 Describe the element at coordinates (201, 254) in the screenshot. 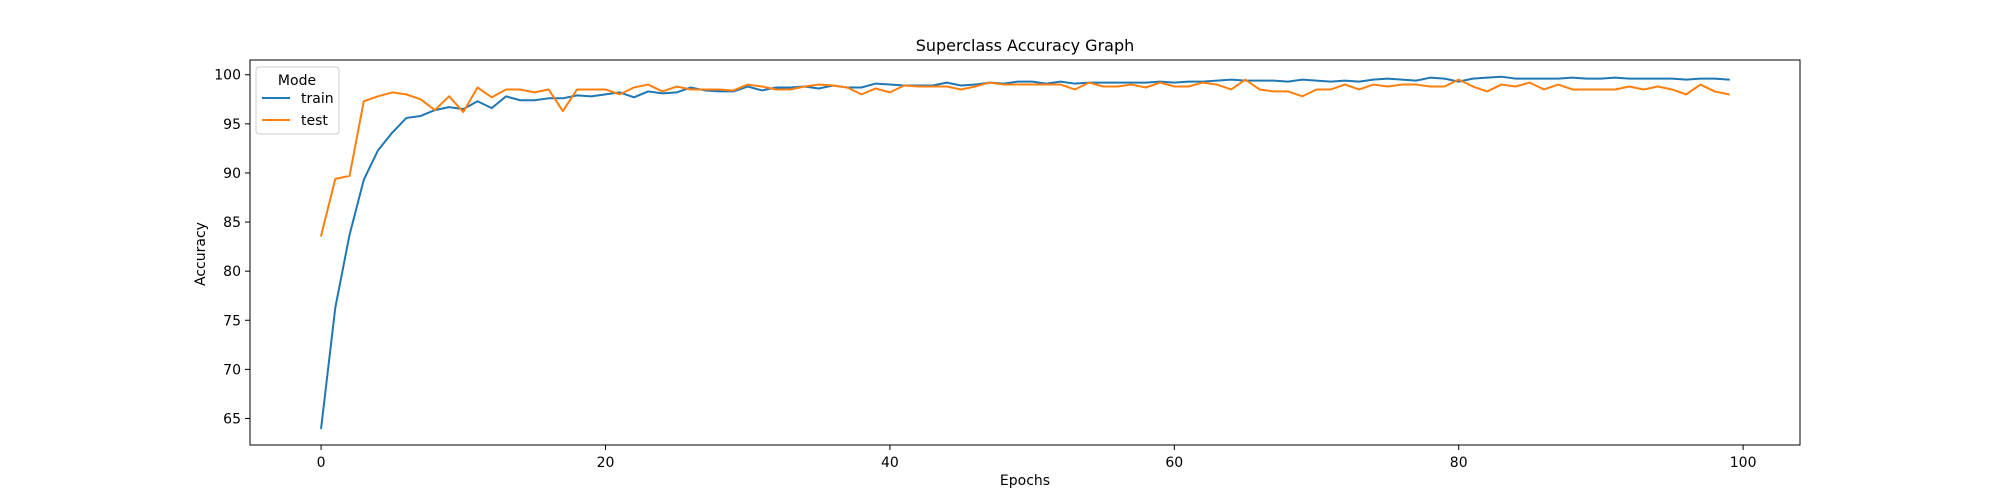

I see `y-axis-label: Accuracy` at that location.